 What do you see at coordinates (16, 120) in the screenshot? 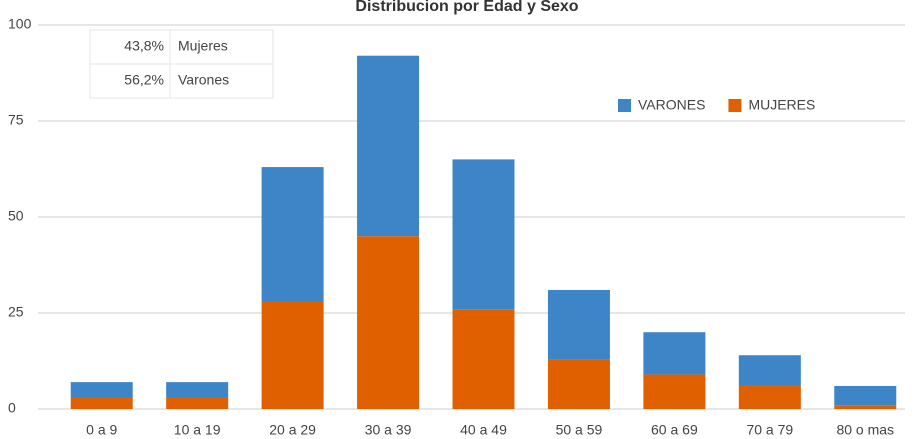
I see `y-tick-label: 75` at bounding box center [16, 120].